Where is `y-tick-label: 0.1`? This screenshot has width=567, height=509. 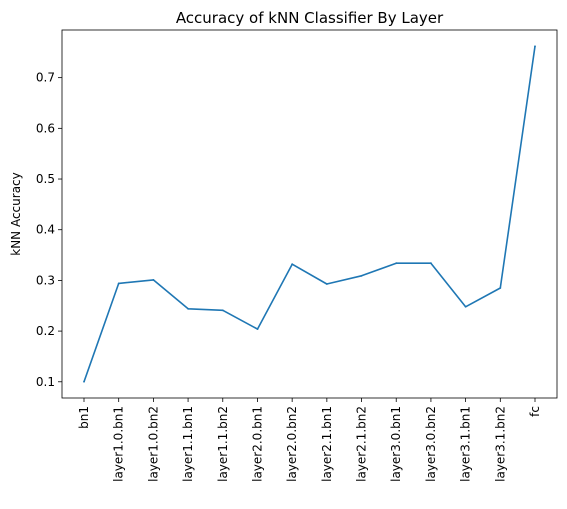
y-tick-label: 0.1 is located at coordinates (45, 382).